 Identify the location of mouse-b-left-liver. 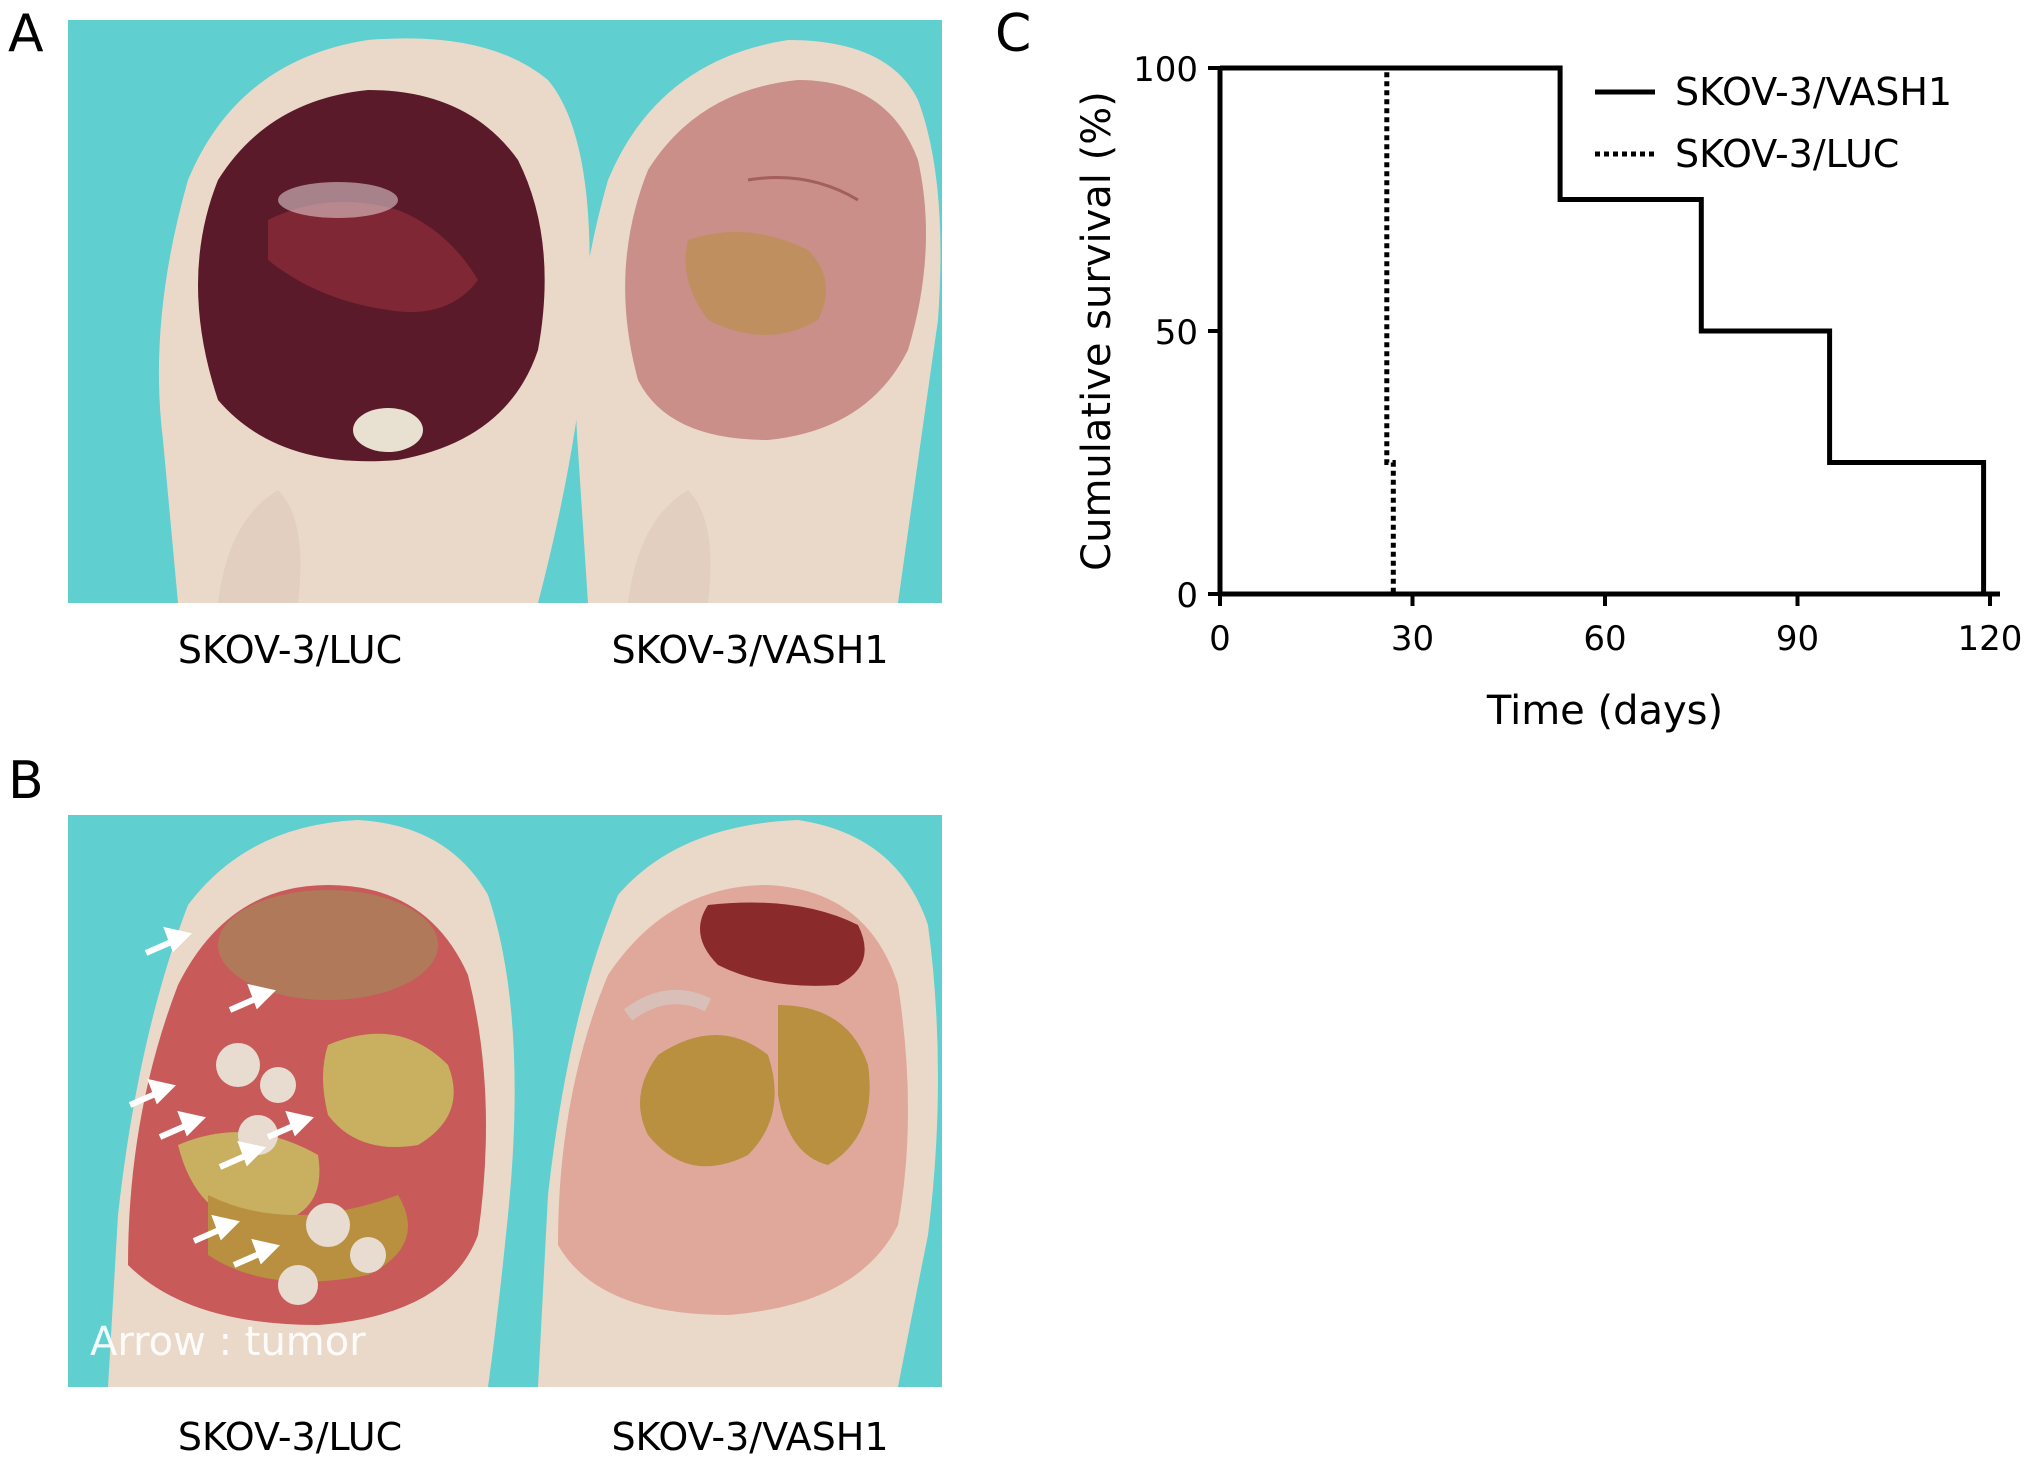
(328, 945).